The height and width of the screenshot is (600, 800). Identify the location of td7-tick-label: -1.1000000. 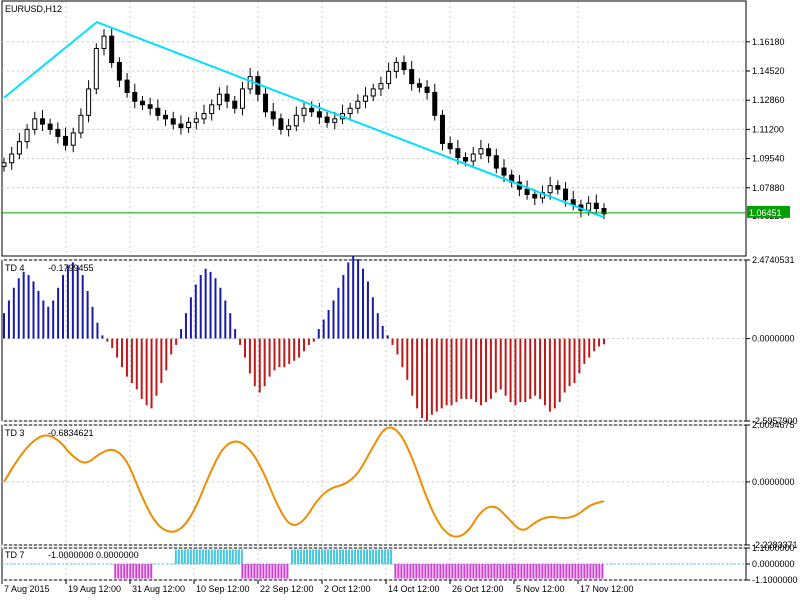
(775, 580).